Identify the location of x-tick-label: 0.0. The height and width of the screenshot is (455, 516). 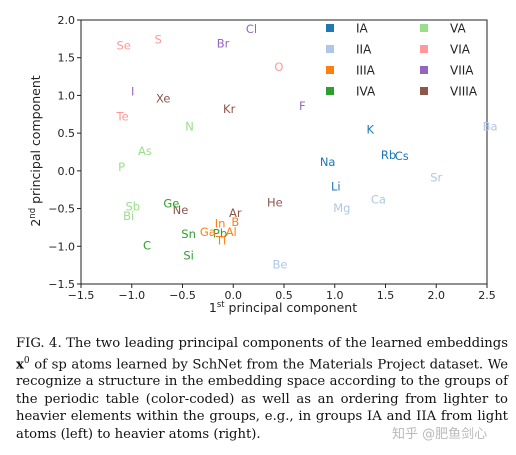
(234, 295).